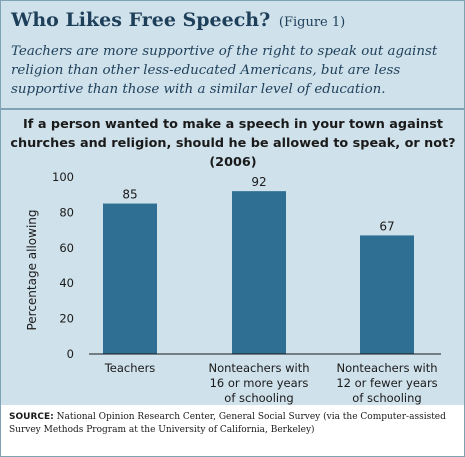 The height and width of the screenshot is (457, 465). I want to click on figure-number: (Figure 1), so click(312, 22).